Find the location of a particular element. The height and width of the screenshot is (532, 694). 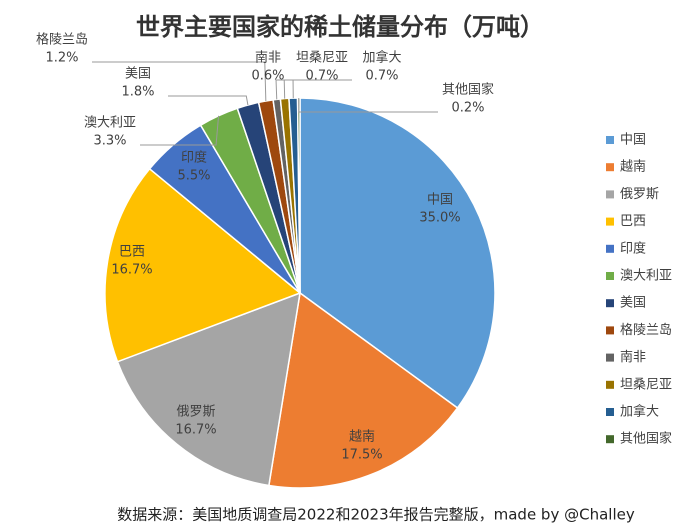

legend-label: 越南 is located at coordinates (633, 167).